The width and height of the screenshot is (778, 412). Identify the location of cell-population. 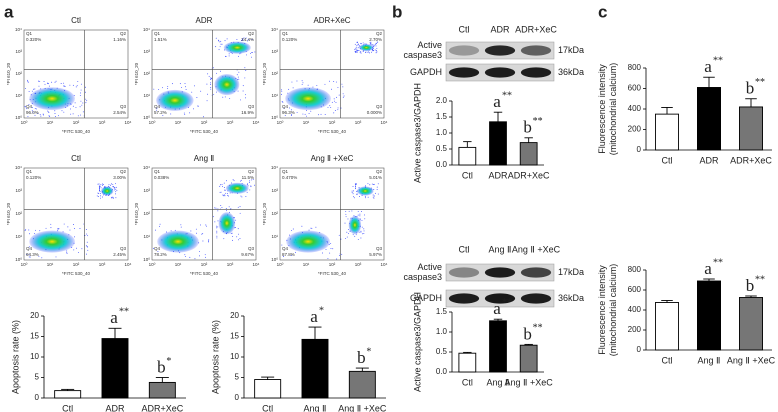
(237, 47).